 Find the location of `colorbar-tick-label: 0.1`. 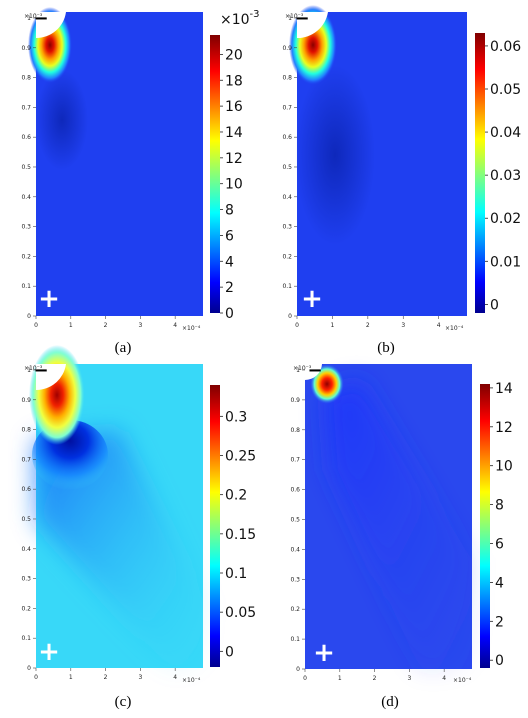

colorbar-tick-label: 0.1 is located at coordinates (236, 574).